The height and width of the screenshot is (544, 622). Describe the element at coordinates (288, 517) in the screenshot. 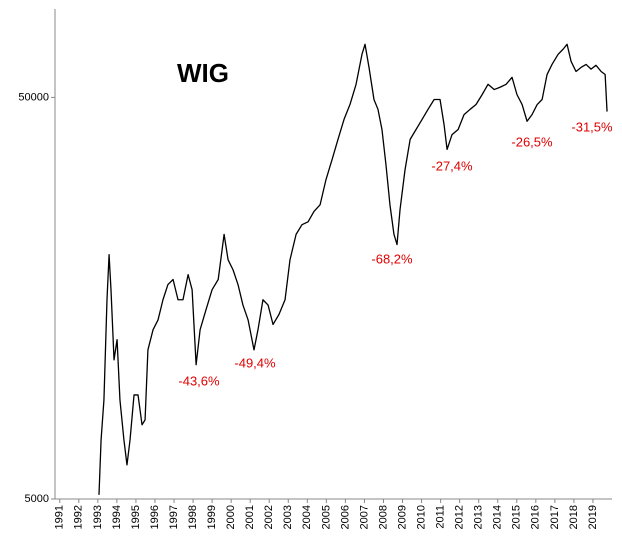

I see `x-tick-label: 2003` at that location.